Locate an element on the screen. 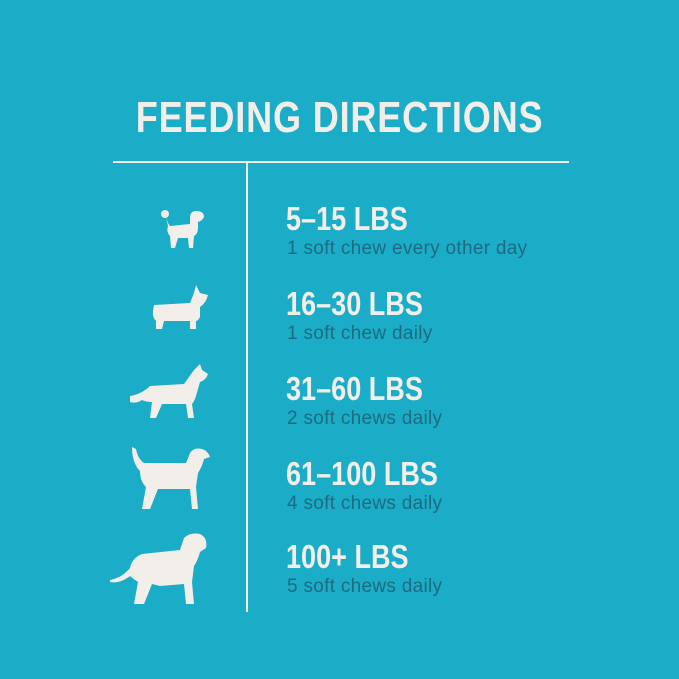 Image resolution: width=679 pixels, height=679 pixels. vertical-divider is located at coordinates (247, 387).